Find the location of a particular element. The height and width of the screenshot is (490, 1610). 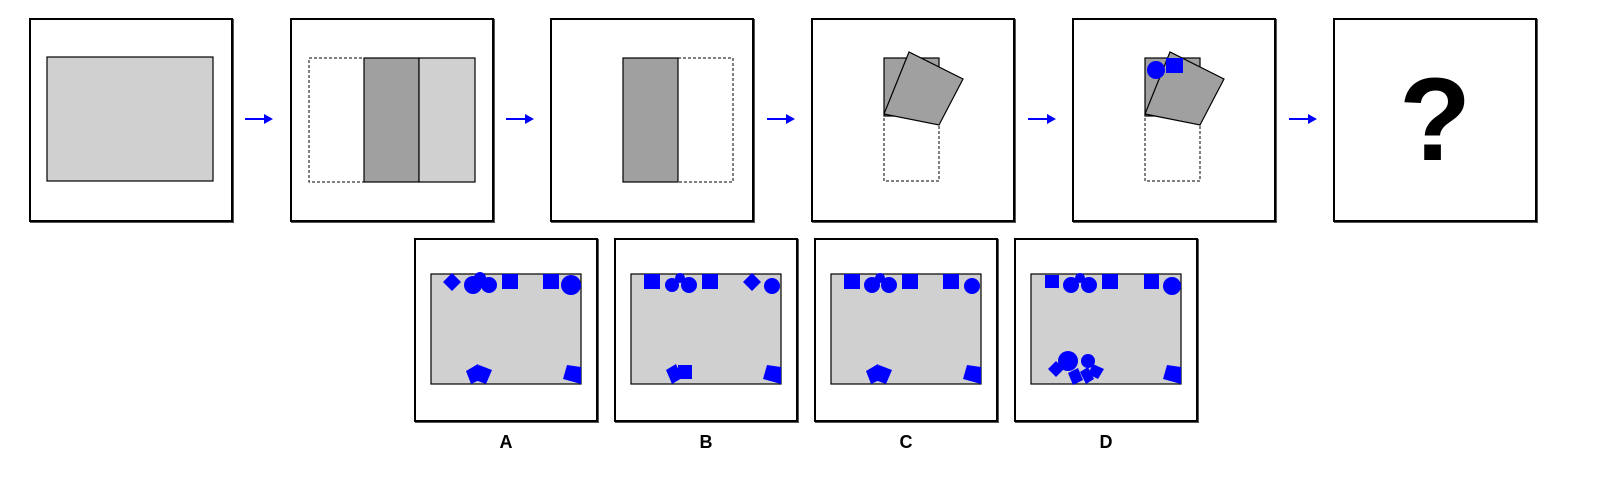

question-panel: ? is located at coordinates (1435, 120).